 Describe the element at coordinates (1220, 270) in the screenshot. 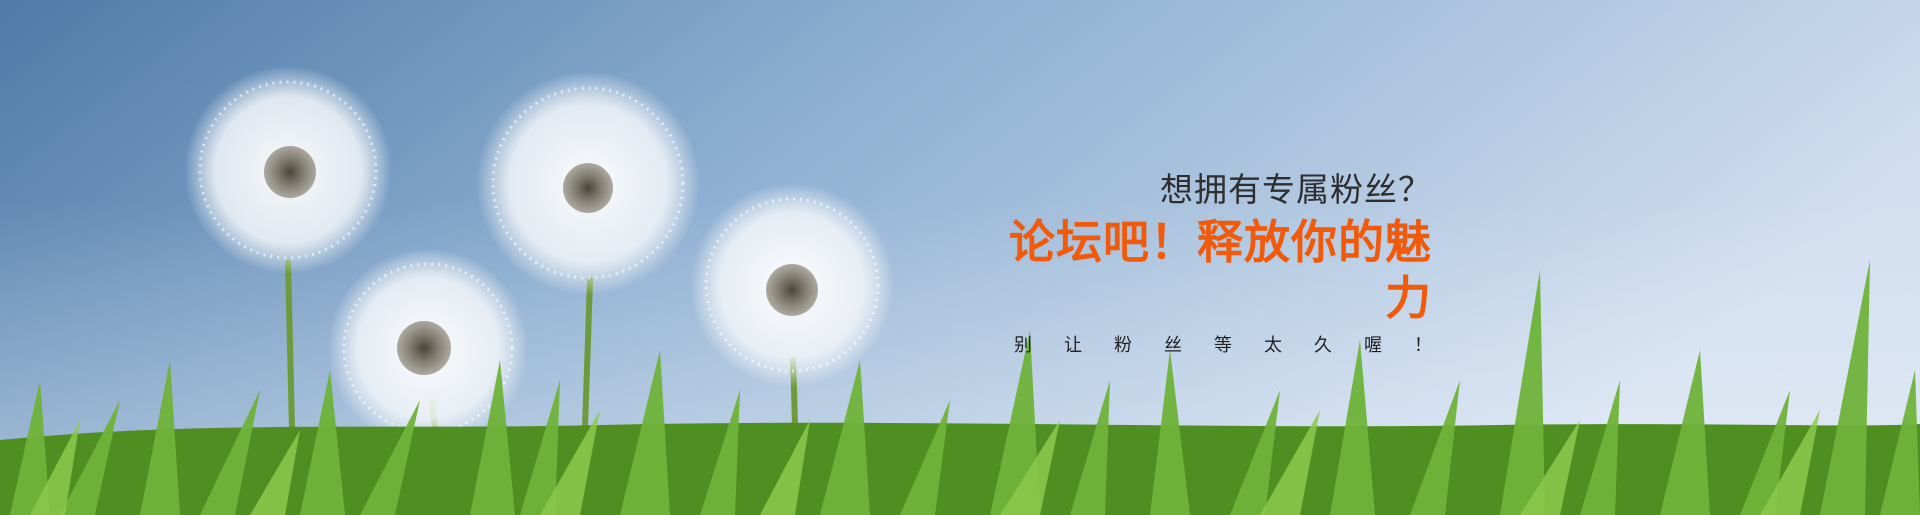

I see `slogan-headline: 论坛吧！释放你的魅力` at that location.